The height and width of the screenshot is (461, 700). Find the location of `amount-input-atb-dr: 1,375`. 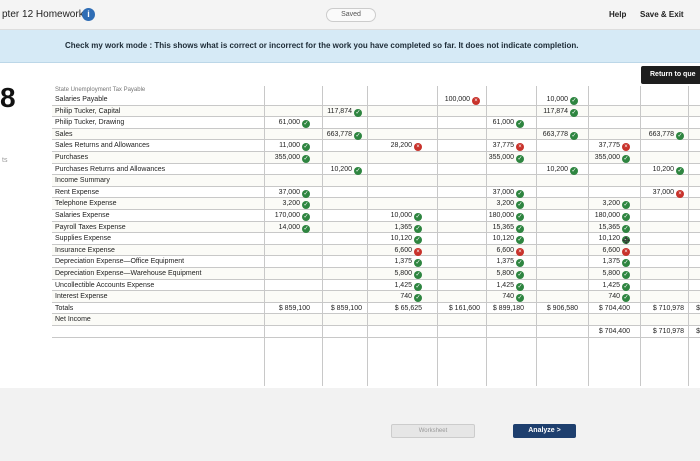

amount-input-atb-dr: 1,375 is located at coordinates (494, 262).